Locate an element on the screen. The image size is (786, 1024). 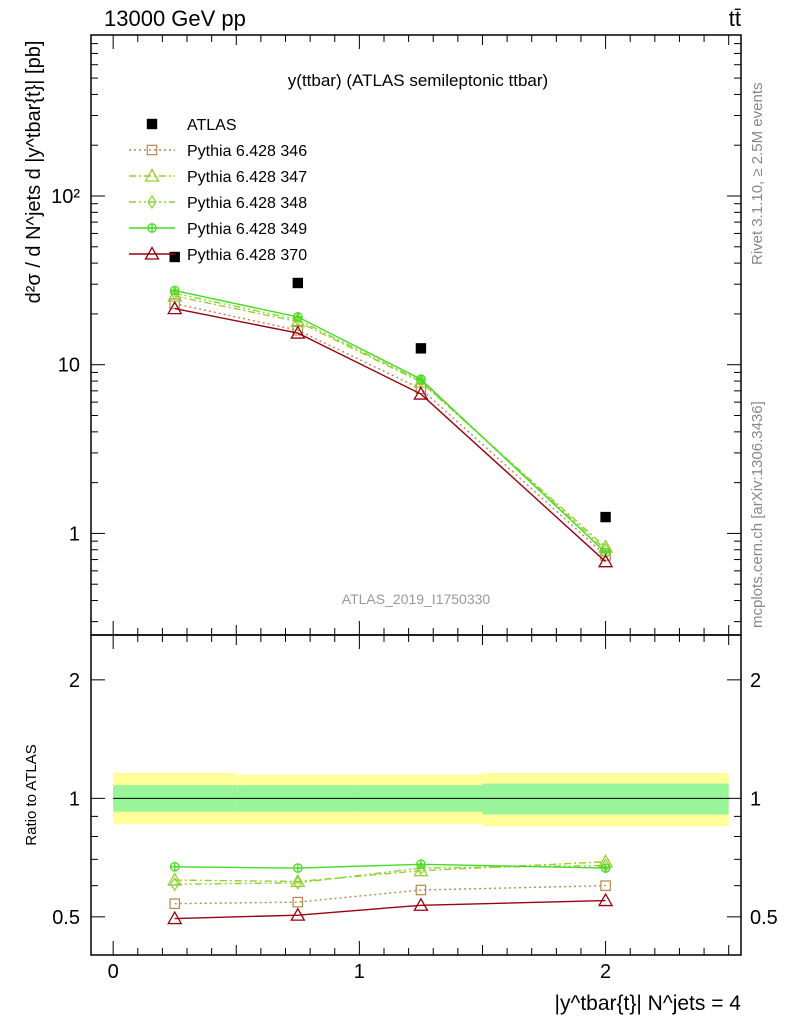
legend-label: Pythia 6.428 346 is located at coordinates (247, 151).